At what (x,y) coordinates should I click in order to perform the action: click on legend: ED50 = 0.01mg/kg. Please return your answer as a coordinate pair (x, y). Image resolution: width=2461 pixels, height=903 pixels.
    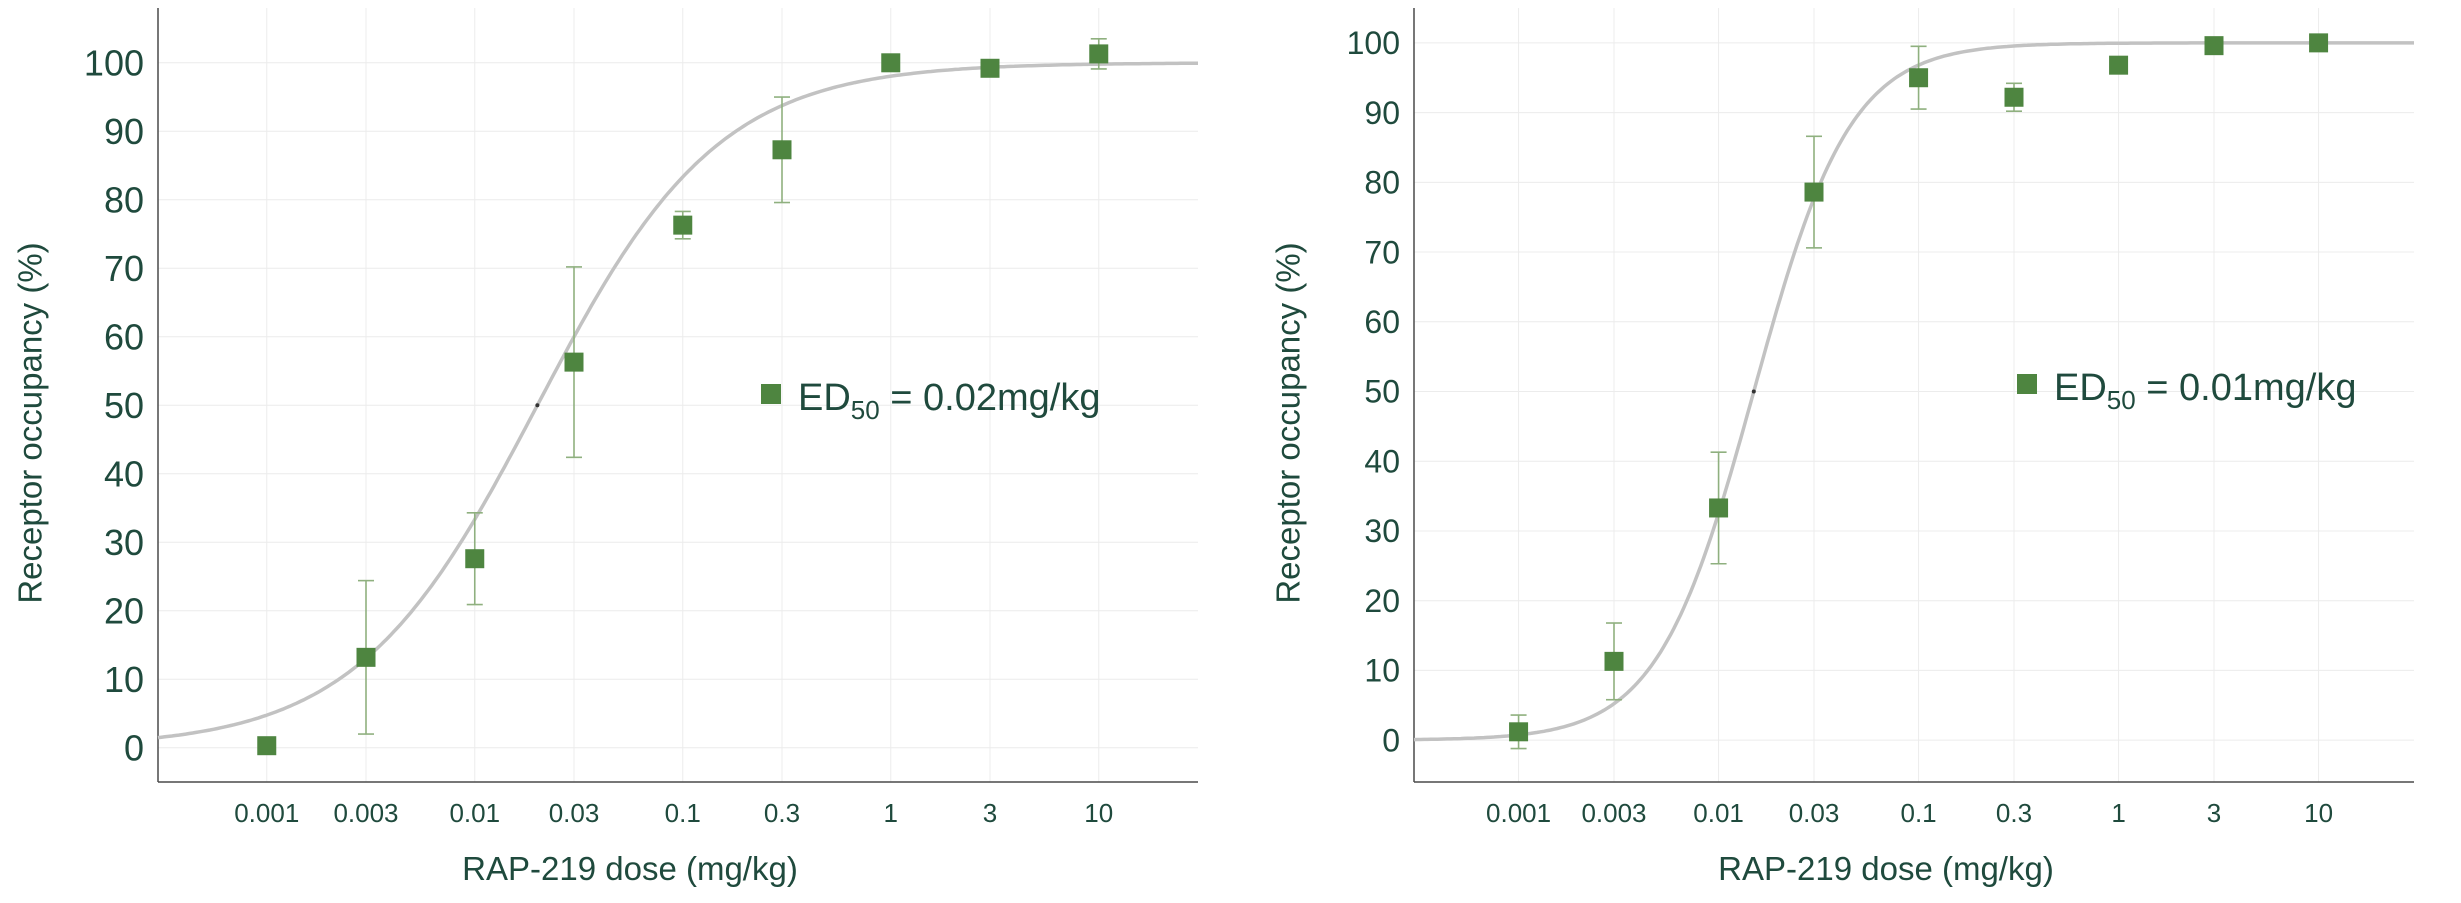
    Looking at the image, I should click on (2186, 391).